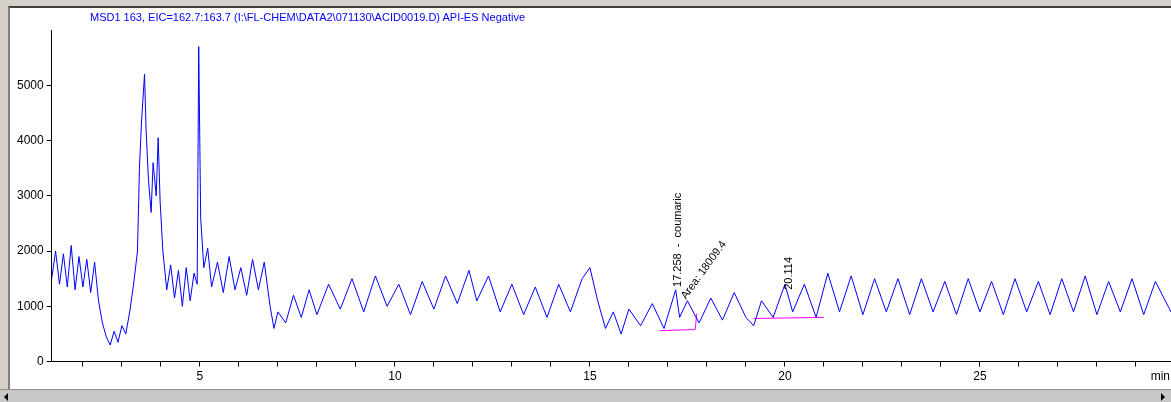 This screenshot has height=402, width=1171. Describe the element at coordinates (30, 84) in the screenshot. I see `y-tick-label: 5000` at that location.